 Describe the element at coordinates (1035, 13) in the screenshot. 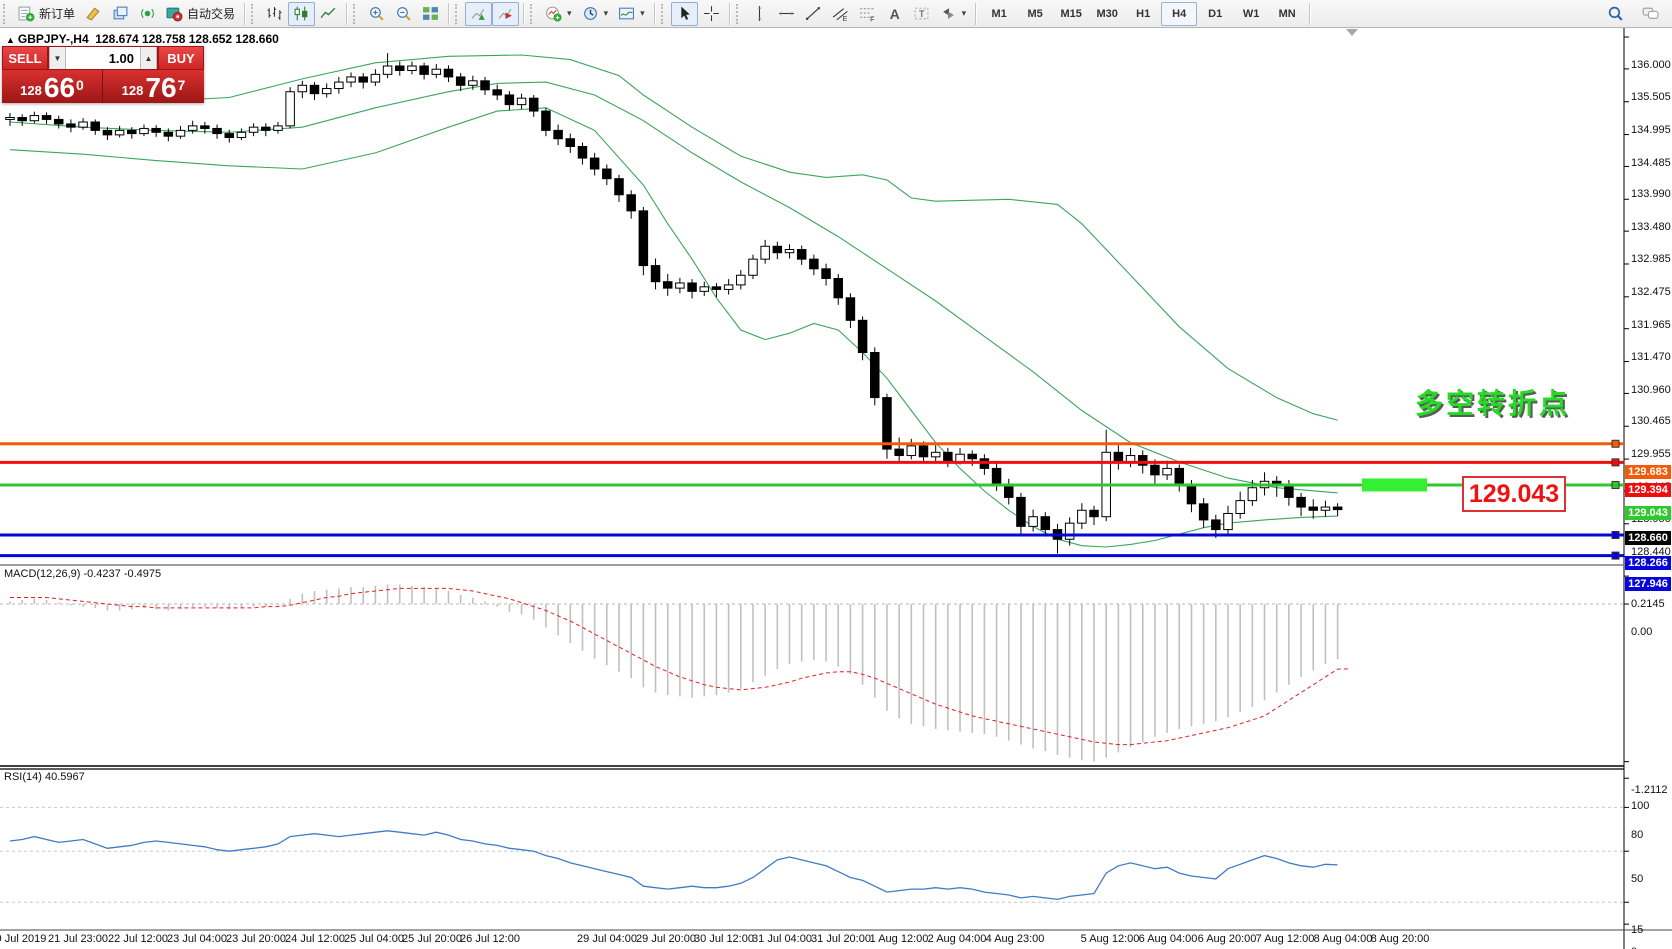

I see `timeframe-m5-button: M5` at that location.